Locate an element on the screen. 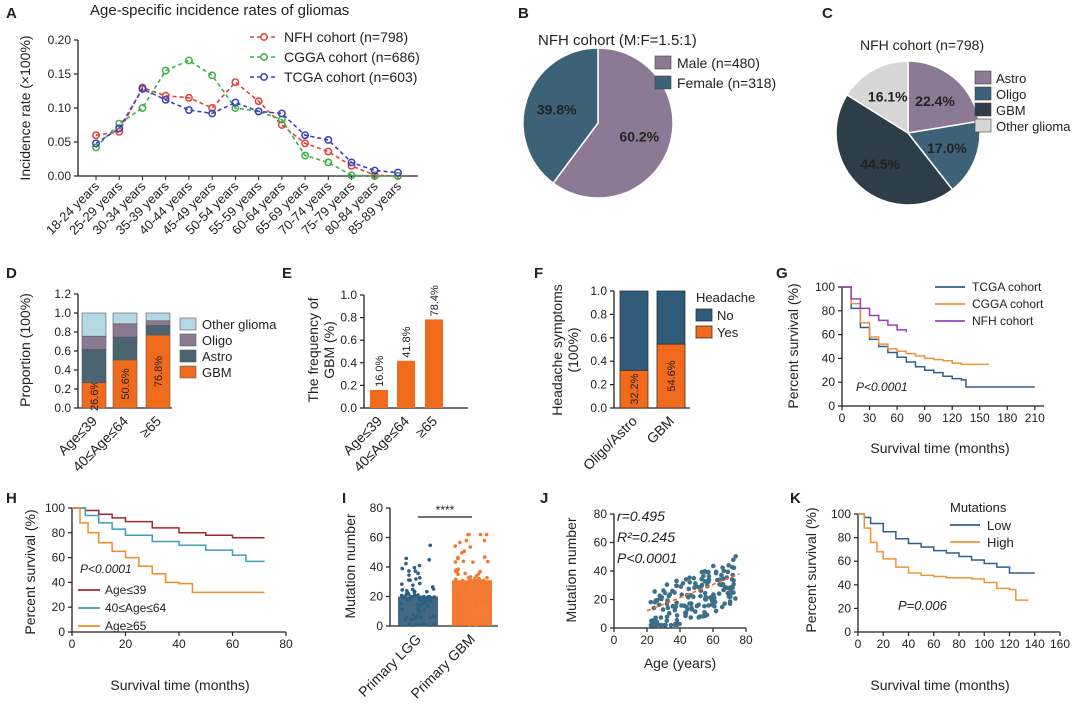 The image size is (1080, 706). chart-j-xtick-label: 20 is located at coordinates (647, 640).